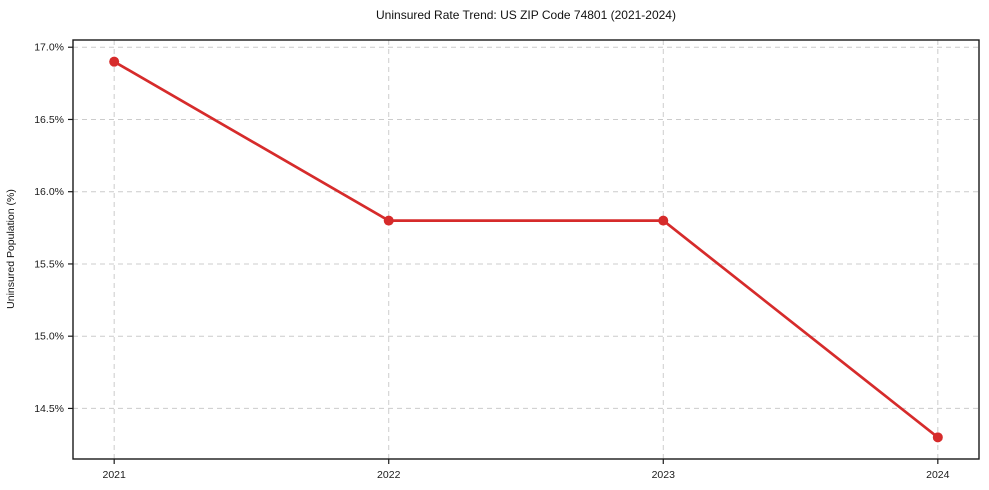 Image resolution: width=989 pixels, height=490 pixels. What do you see at coordinates (49, 192) in the screenshot?
I see `y-tick-label: 16.0%` at bounding box center [49, 192].